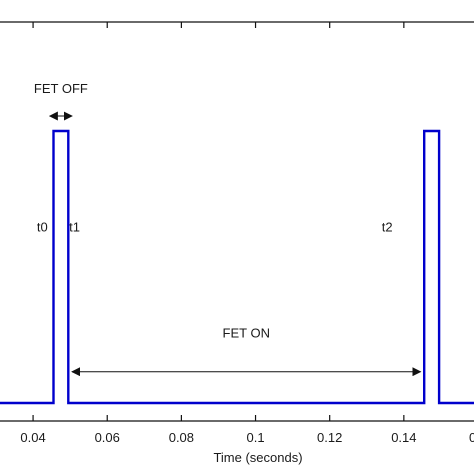 Image resolution: width=474 pixels, height=474 pixels. What do you see at coordinates (329, 437) in the screenshot?
I see `x-tick-label: 0.12` at bounding box center [329, 437].